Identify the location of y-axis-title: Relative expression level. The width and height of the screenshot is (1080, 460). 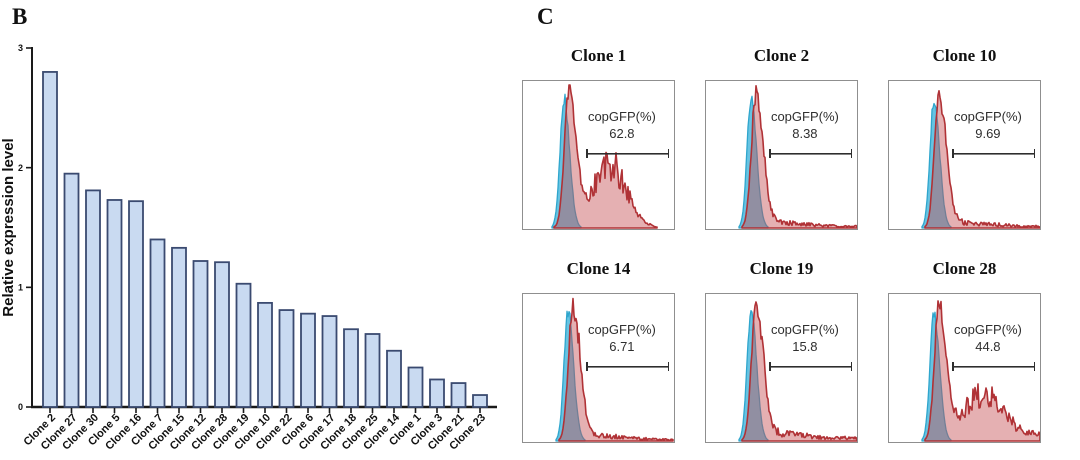
(8, 227).